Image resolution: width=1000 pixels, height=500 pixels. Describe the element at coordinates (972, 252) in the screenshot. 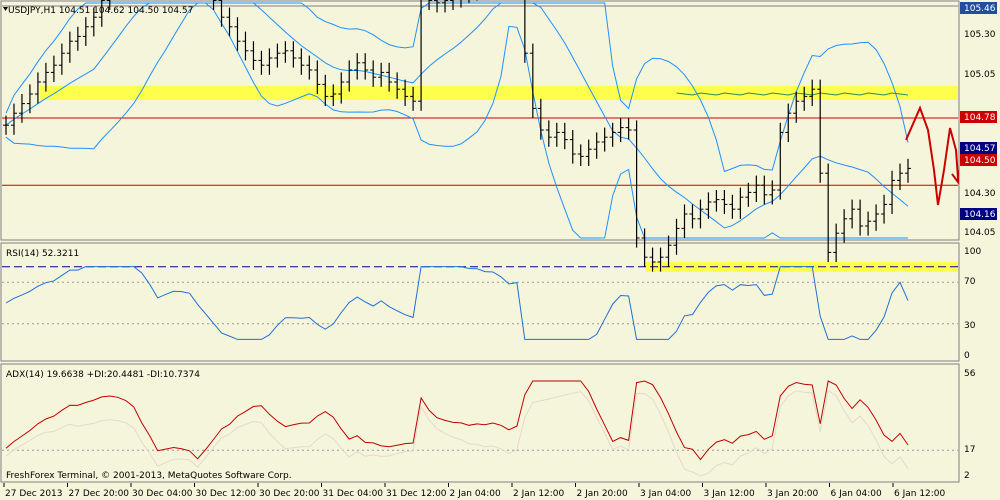

I see `rsi-tick-label: 100` at that location.